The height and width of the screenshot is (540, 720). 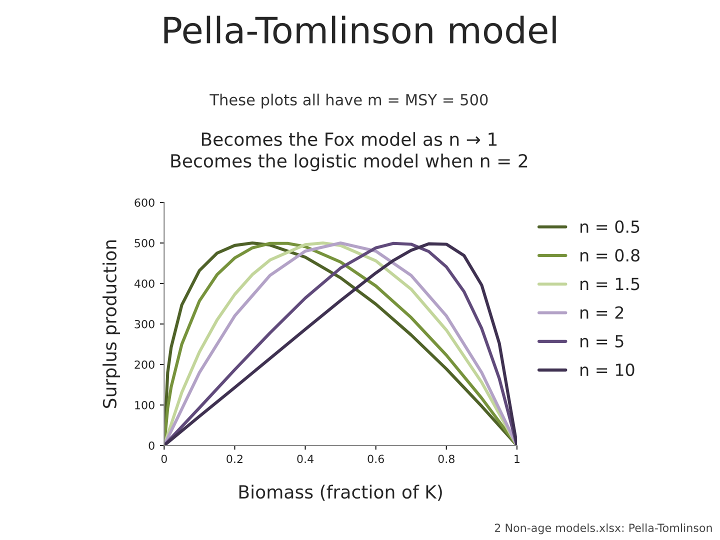 I want to click on x-tick-label: 0.8, so click(x=446, y=459).